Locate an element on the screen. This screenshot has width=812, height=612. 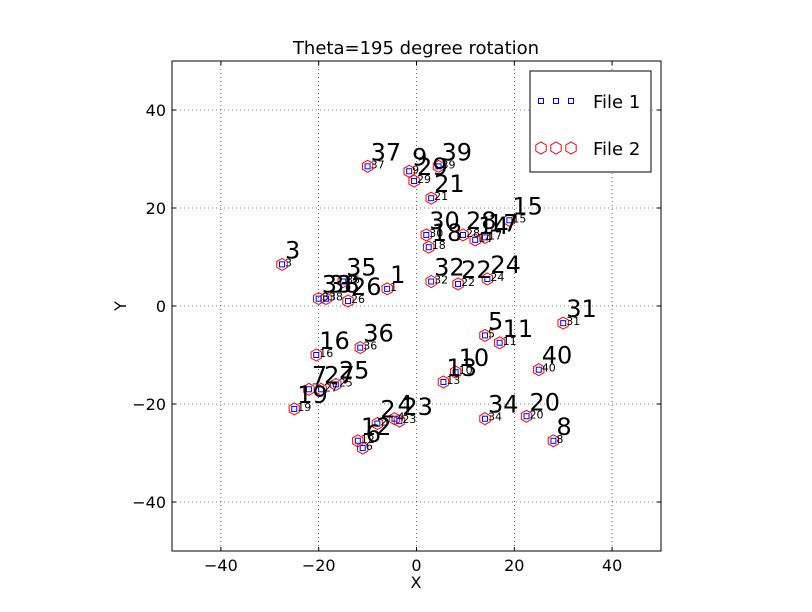
file-1-label-1: 1 is located at coordinates (393, 287).